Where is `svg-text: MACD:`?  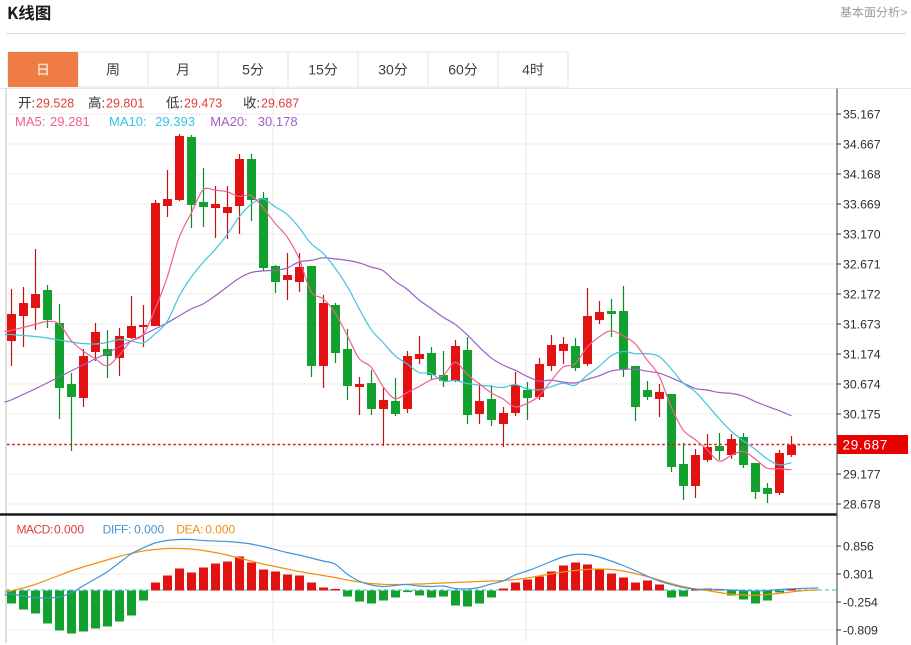 svg-text: MACD: is located at coordinates (35, 530).